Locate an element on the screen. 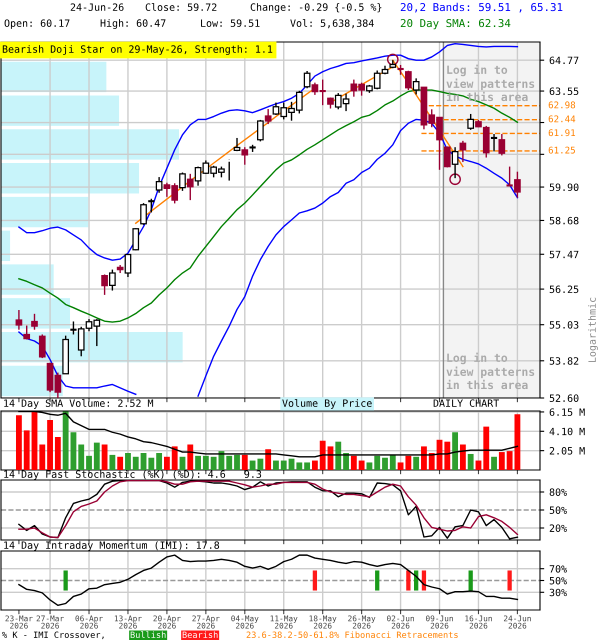 The width and height of the screenshot is (600, 640). y-tick-label: 4.10 M is located at coordinates (567, 432).